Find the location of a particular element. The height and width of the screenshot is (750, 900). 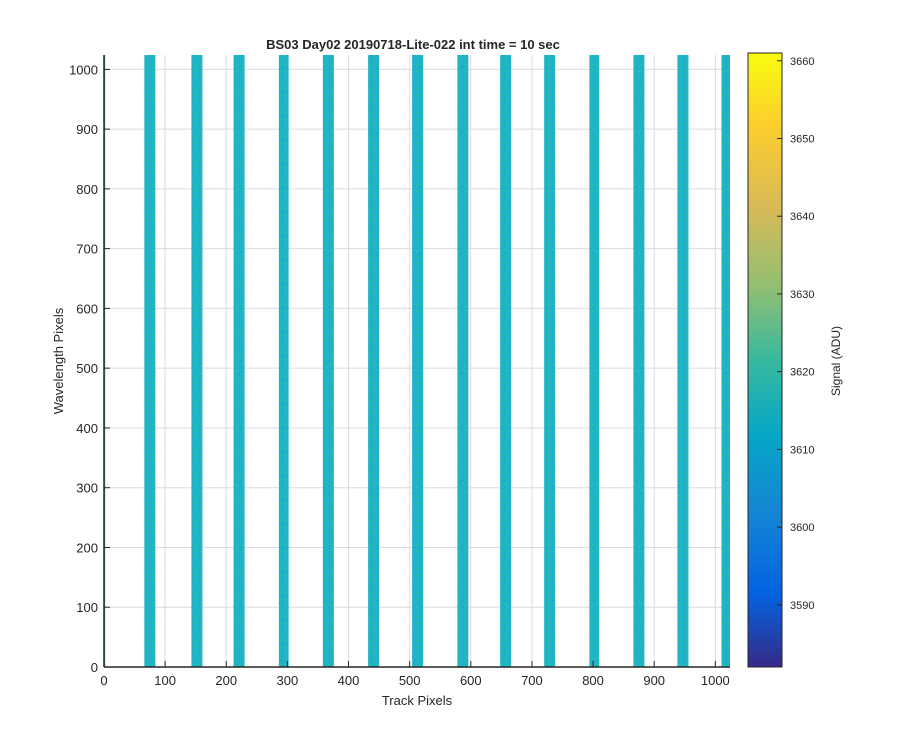

x-tick-label: 700 is located at coordinates (532, 680).